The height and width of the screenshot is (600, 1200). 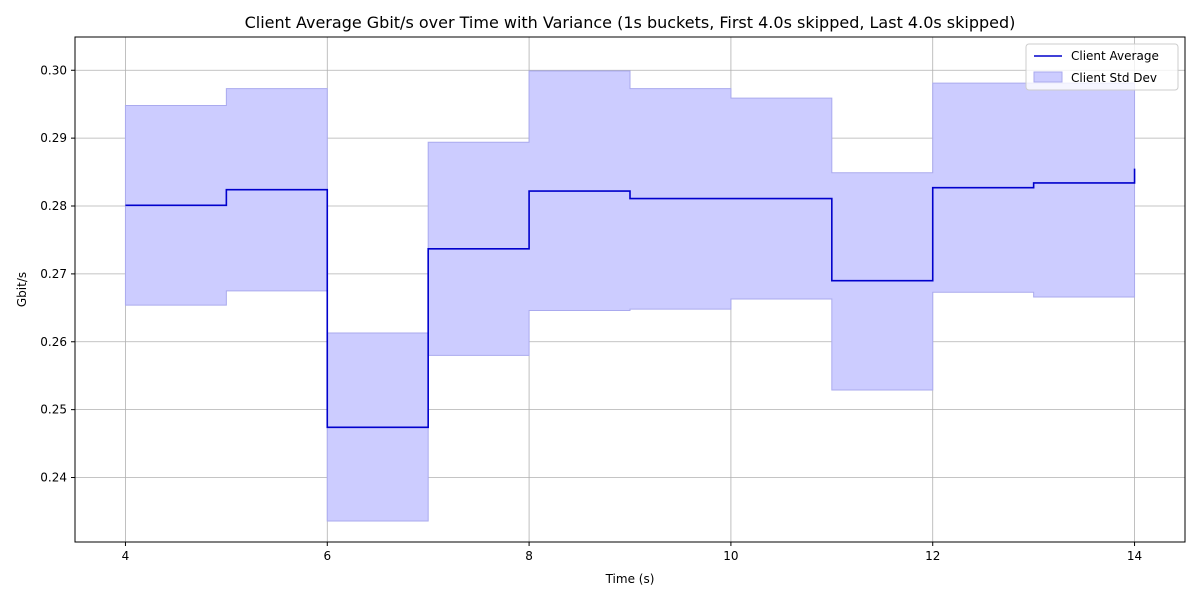 What do you see at coordinates (632, 552) in the screenshot?
I see `x-axis-ticks: 4 6 8 10 12 14` at bounding box center [632, 552].